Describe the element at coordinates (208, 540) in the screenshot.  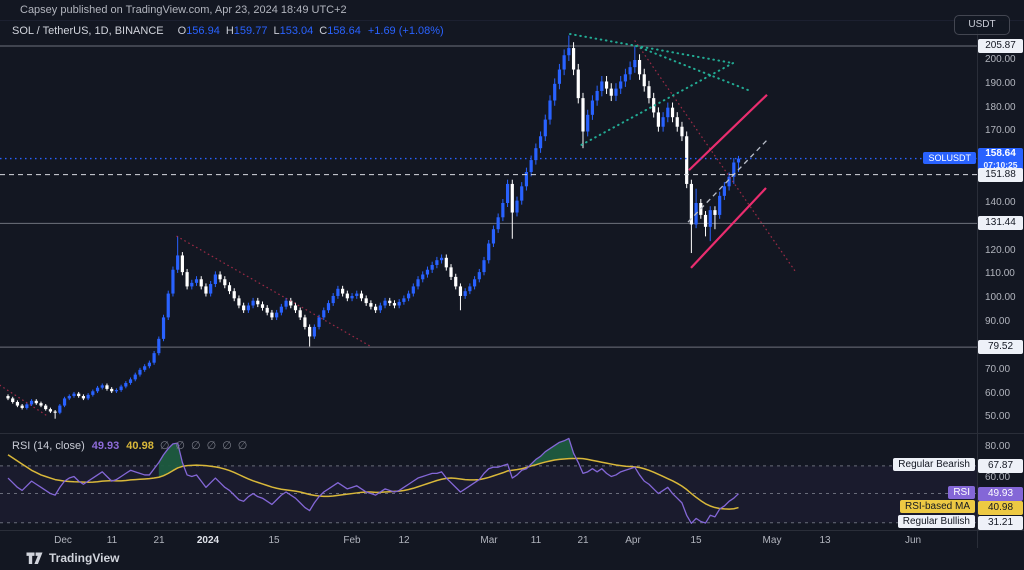
I see `time-axis-label: 2024` at that location.